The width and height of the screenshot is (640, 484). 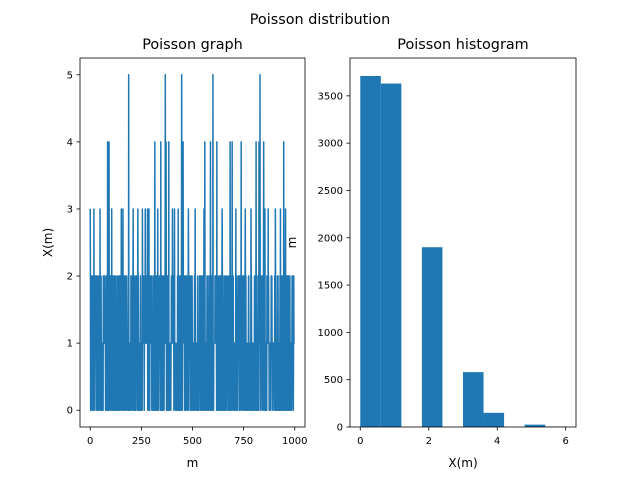 What do you see at coordinates (566, 441) in the screenshot?
I see `x-tick-label: 6` at bounding box center [566, 441].